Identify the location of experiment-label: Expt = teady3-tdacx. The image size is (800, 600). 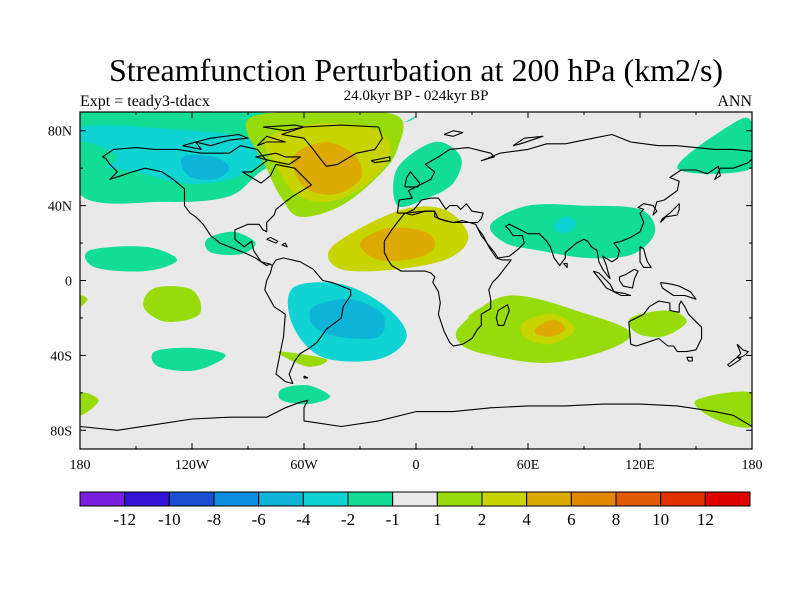
(145, 101).